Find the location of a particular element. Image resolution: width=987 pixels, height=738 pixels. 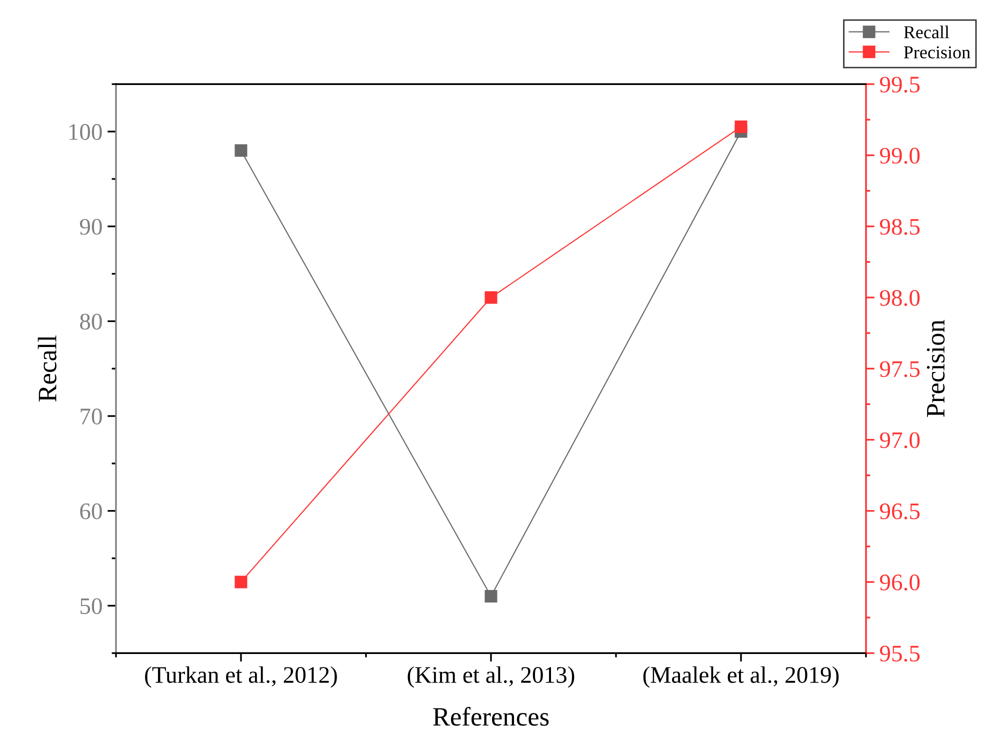

y-tick-label: 60 is located at coordinates (91, 511).